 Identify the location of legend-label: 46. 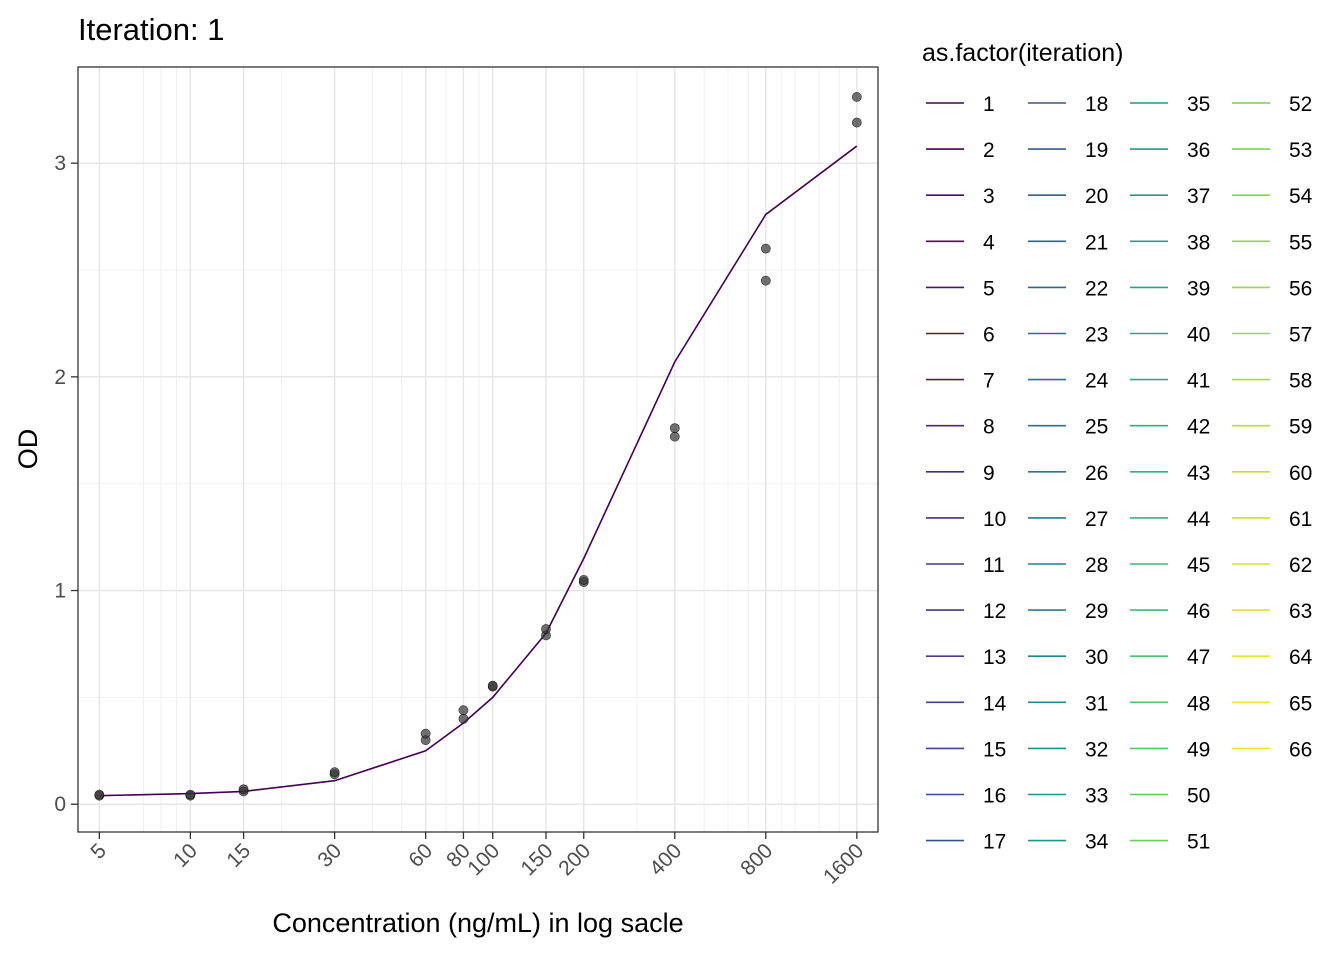
(1198, 611).